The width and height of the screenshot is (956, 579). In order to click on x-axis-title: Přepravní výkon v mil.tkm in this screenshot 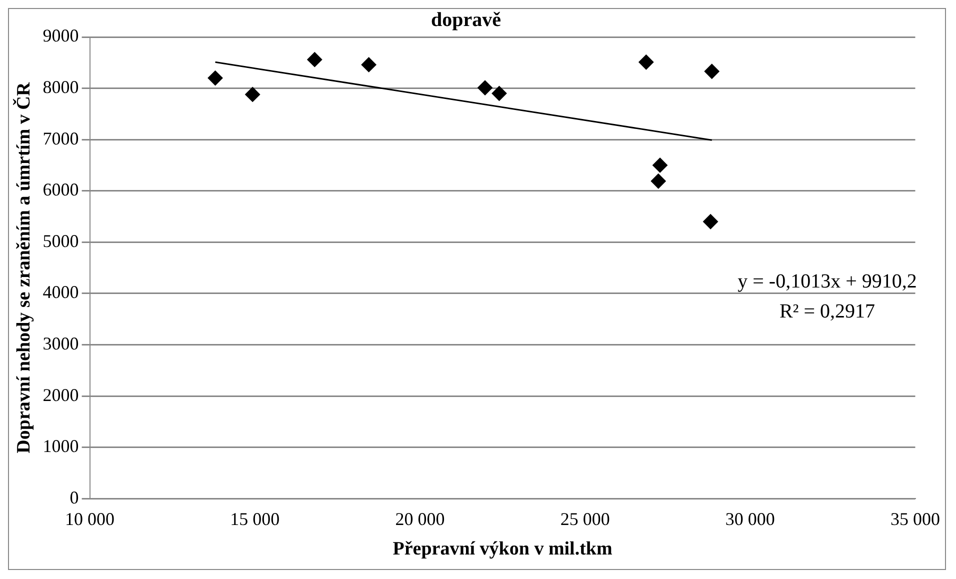, I will do `click(502, 549)`.